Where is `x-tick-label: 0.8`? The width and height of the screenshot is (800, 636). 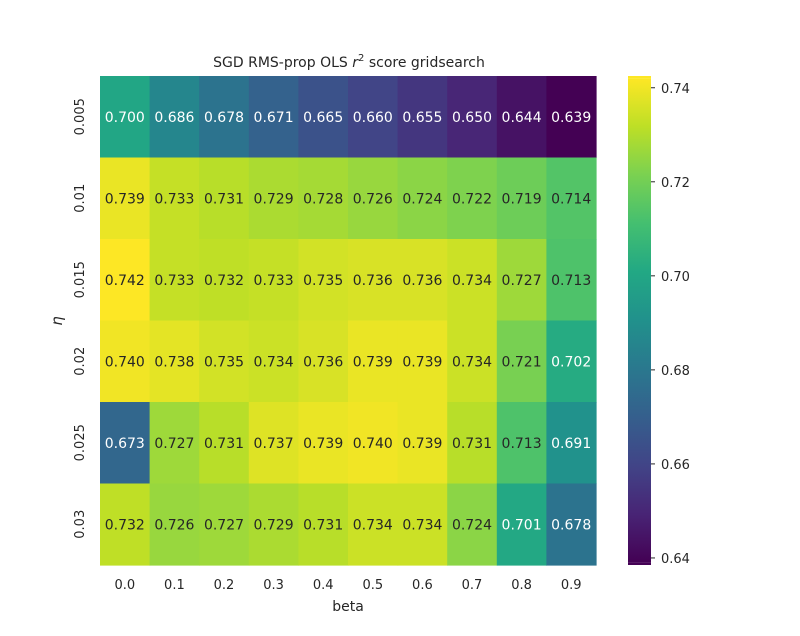
x-tick-label: 0.8 is located at coordinates (521, 585).